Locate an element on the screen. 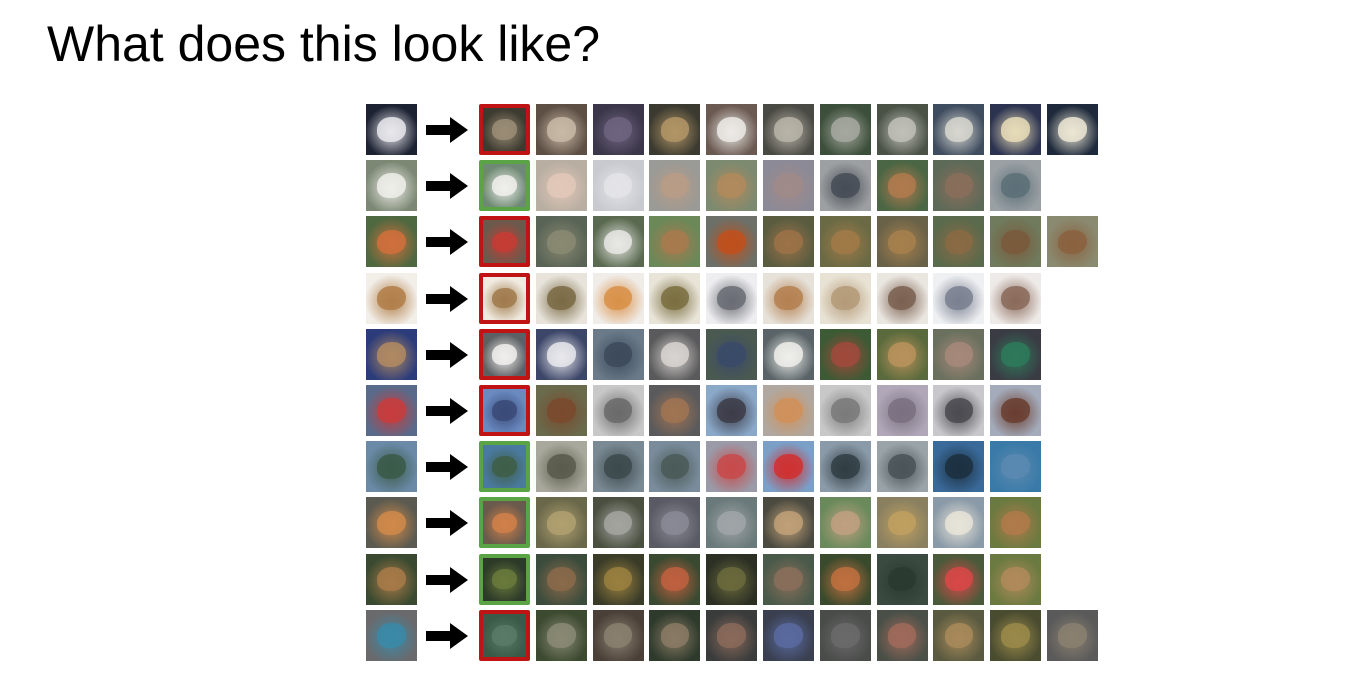 The width and height of the screenshot is (1370, 683). right-arrow-icon is located at coordinates (447, 411).